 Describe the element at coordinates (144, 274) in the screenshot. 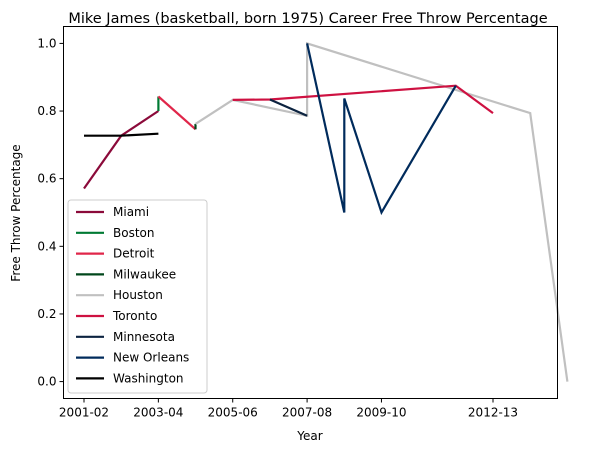

I see `legend-label: Milwaukee` at that location.